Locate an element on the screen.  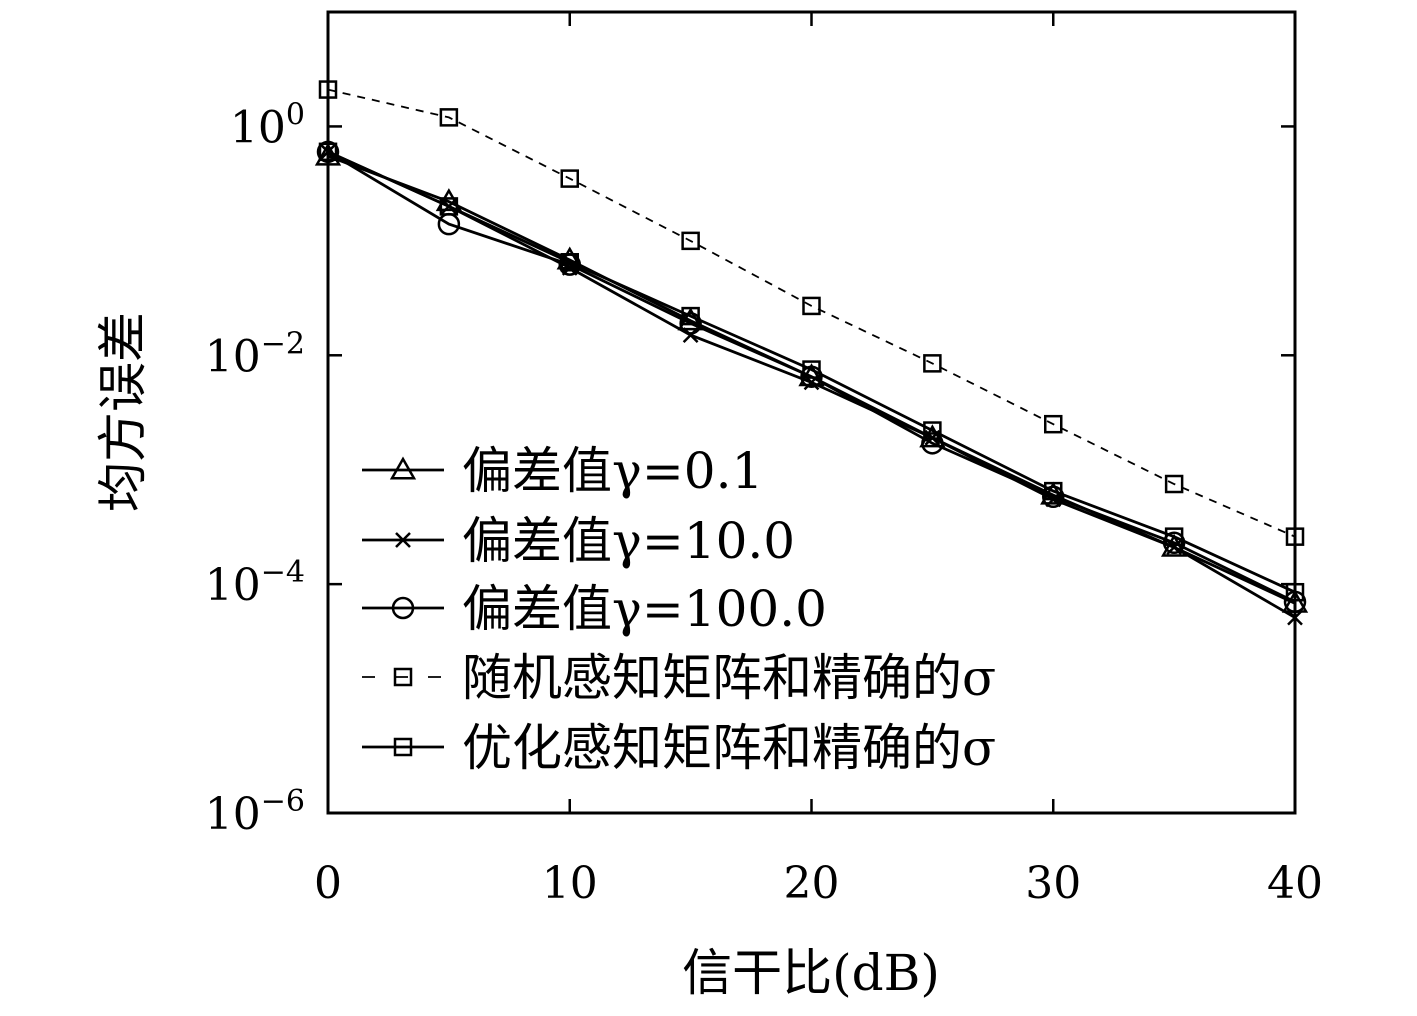
x-tick-label-0: 0 is located at coordinates (328, 883).